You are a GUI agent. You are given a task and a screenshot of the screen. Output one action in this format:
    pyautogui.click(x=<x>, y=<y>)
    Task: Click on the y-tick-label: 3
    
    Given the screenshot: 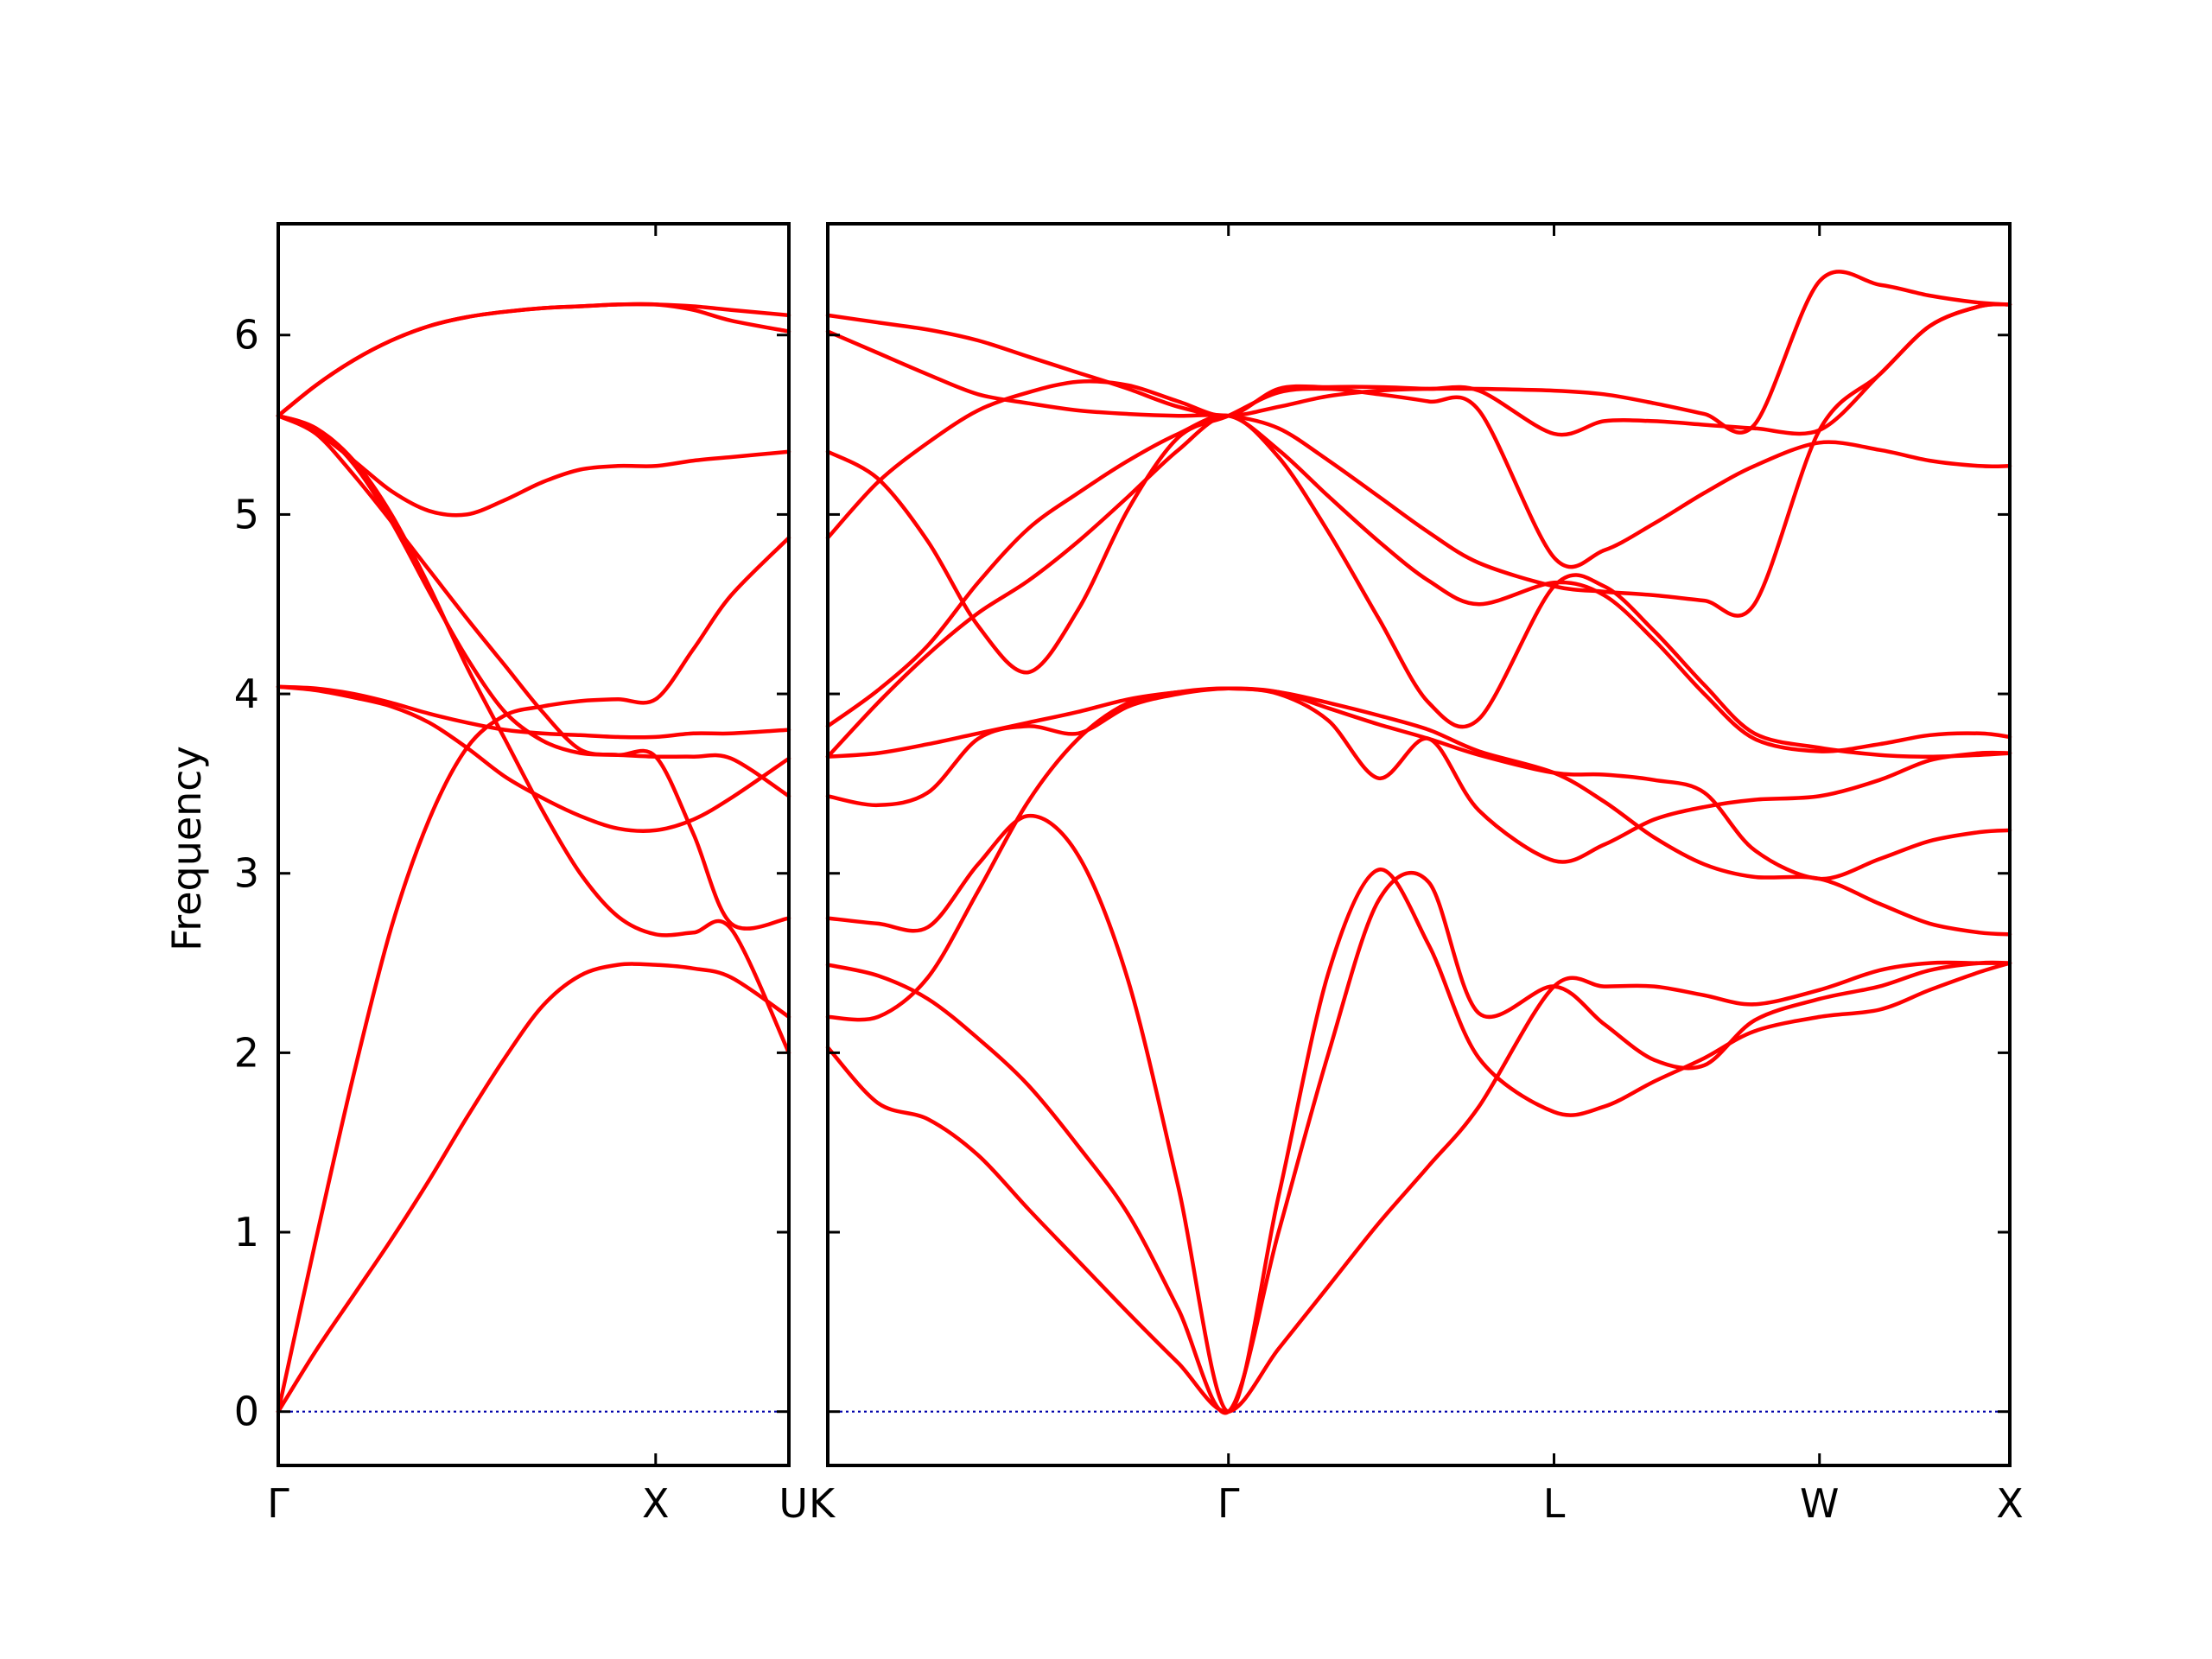 What is the action you would take?
    pyautogui.click(x=246, y=873)
    